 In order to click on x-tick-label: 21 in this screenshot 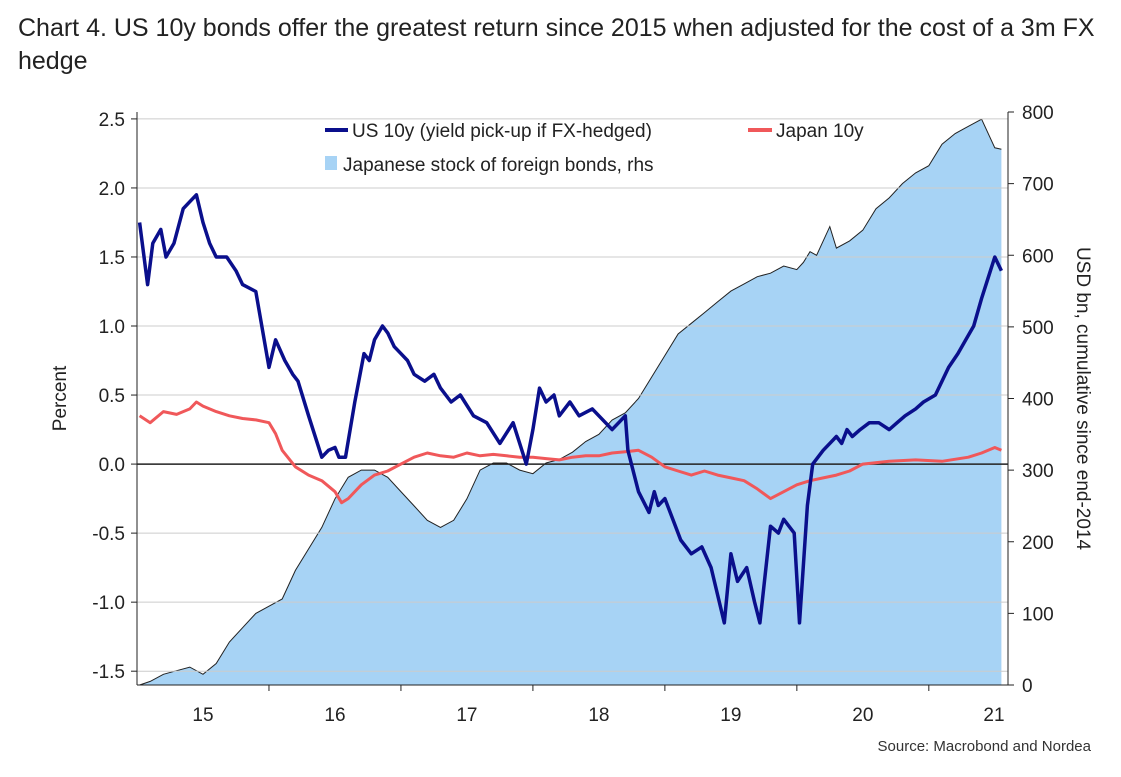, I will do `click(993, 715)`.